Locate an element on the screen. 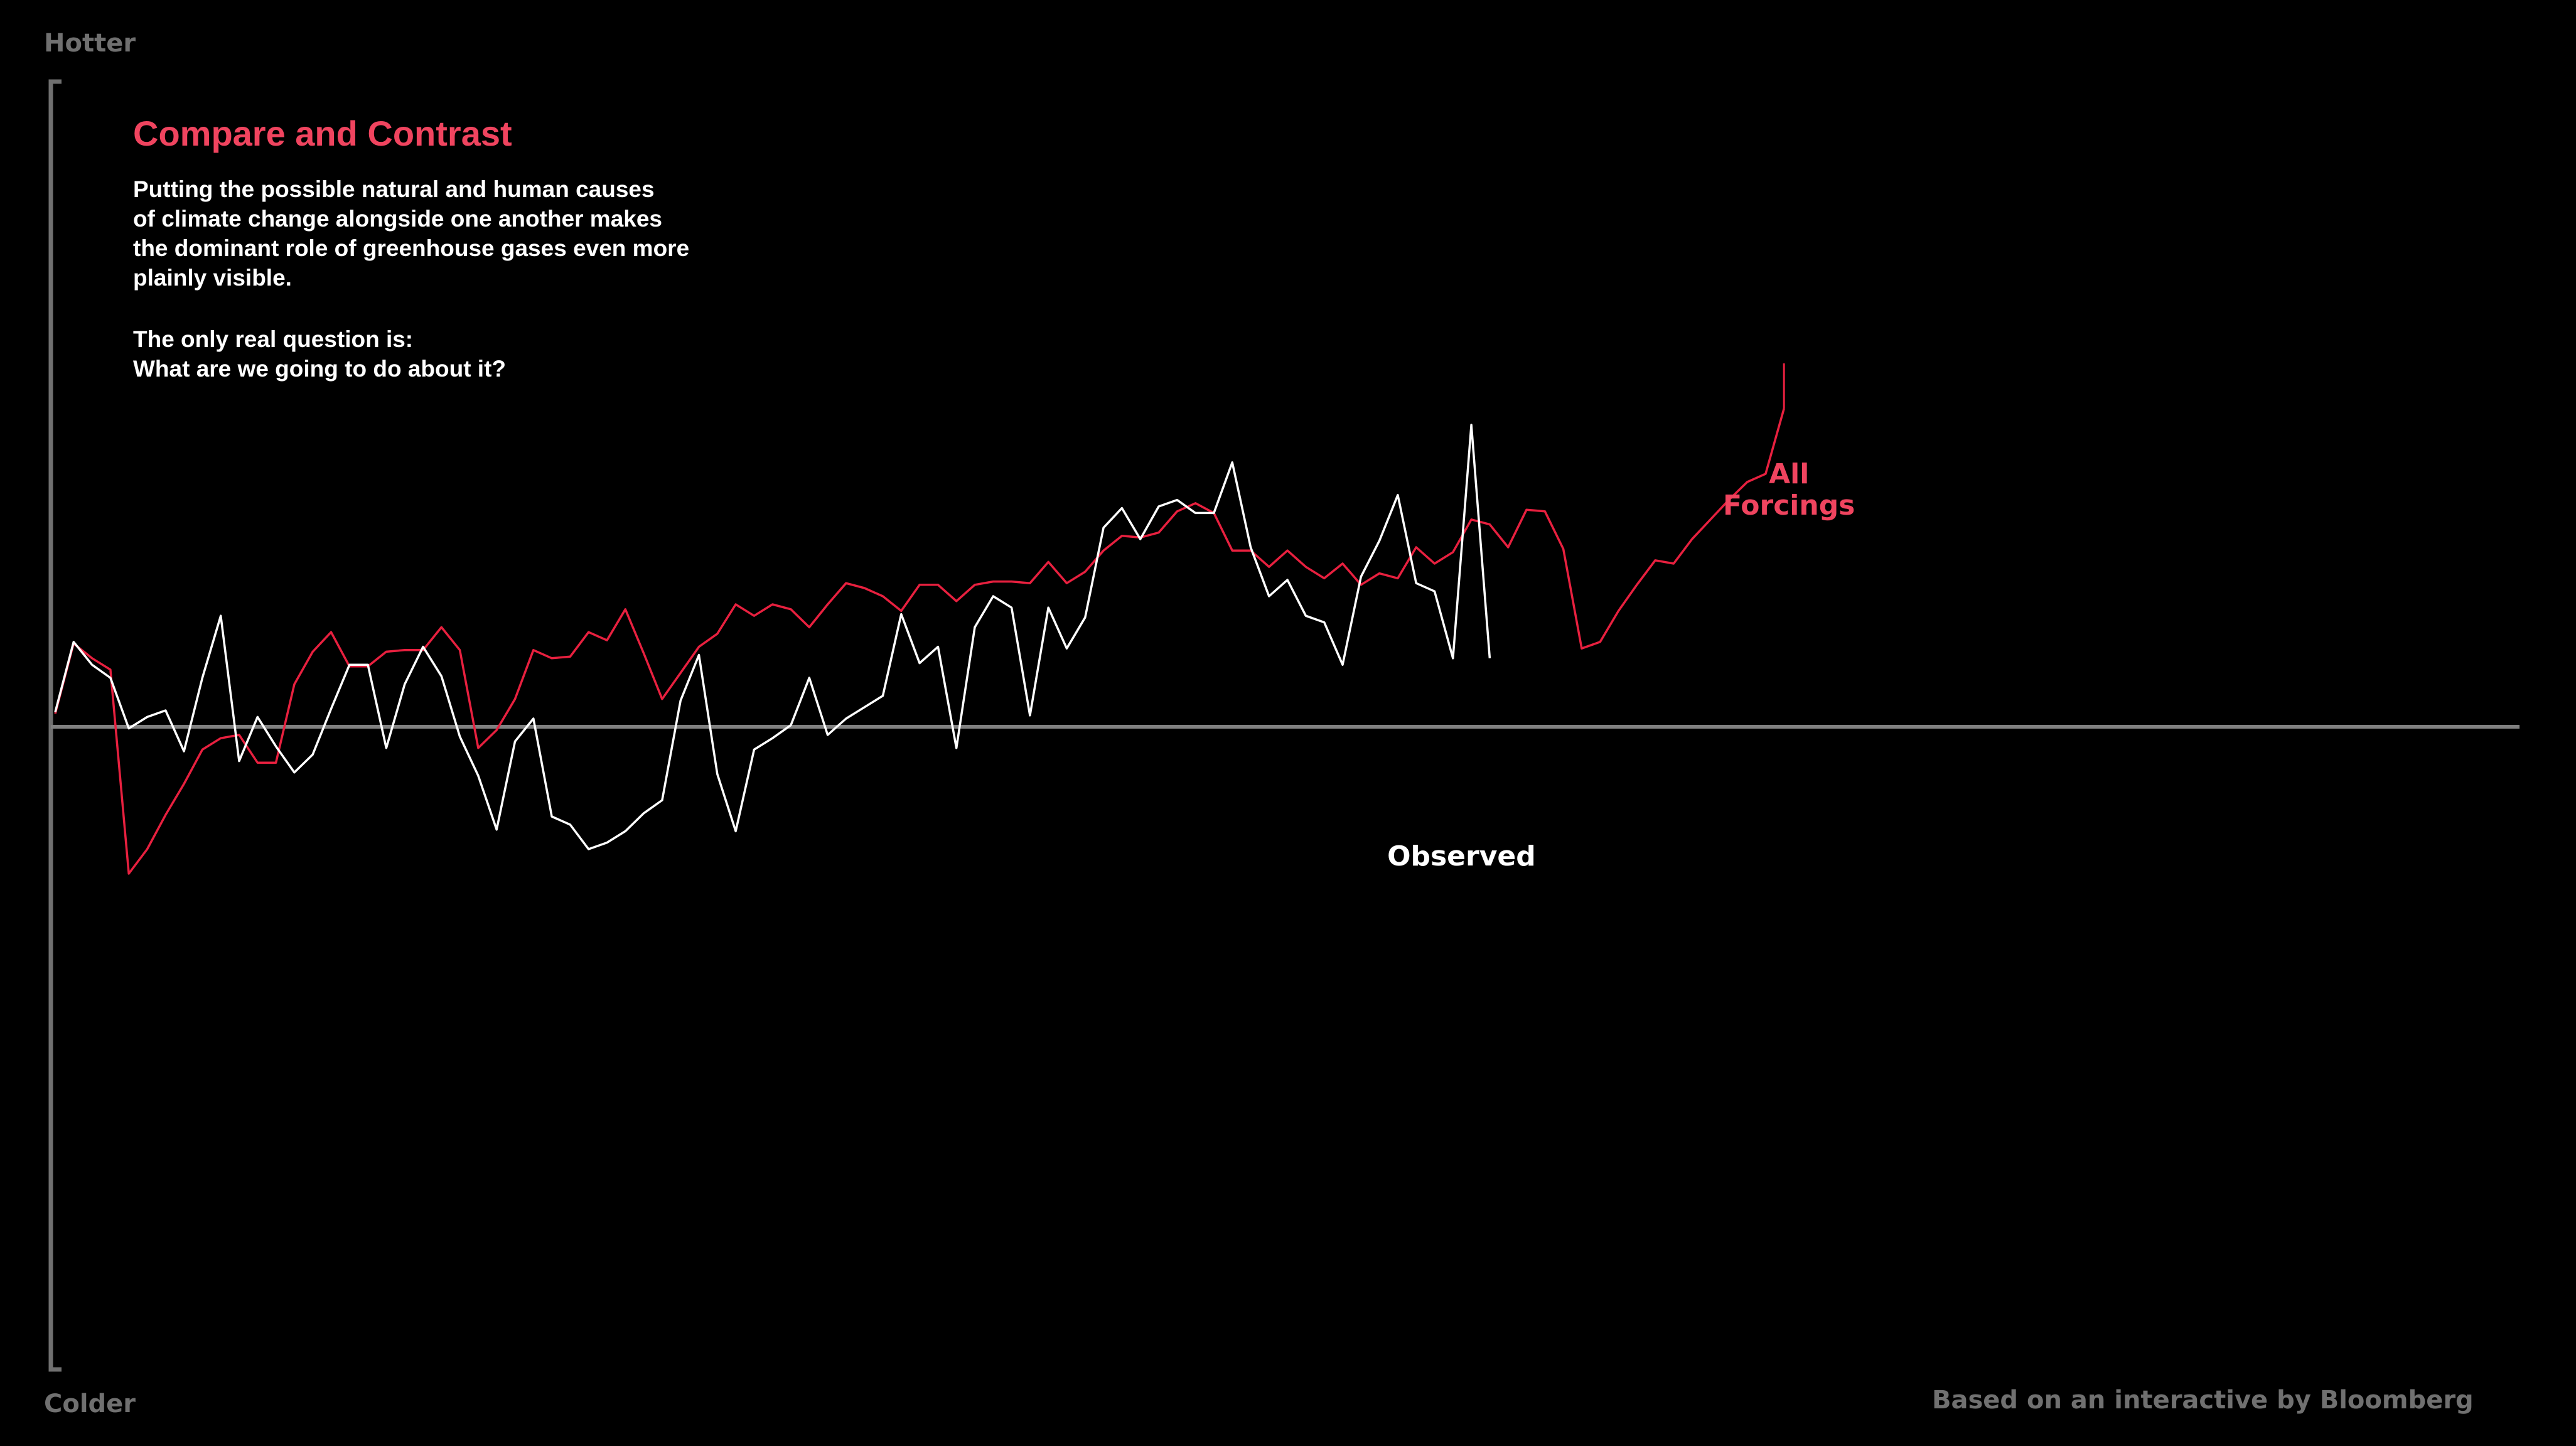 Image resolution: width=2576 pixels, height=1446 pixels. observed-series-label: Observed is located at coordinates (1461, 856).